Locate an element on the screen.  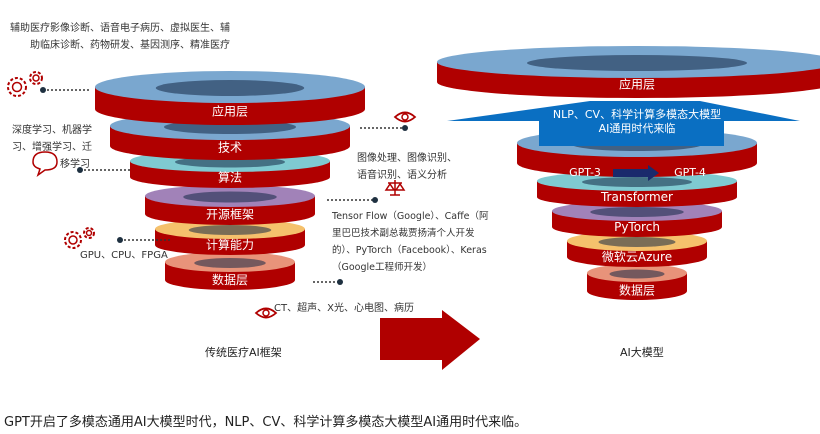
left-layer-5-label: 数据层 is located at coordinates (230, 279).